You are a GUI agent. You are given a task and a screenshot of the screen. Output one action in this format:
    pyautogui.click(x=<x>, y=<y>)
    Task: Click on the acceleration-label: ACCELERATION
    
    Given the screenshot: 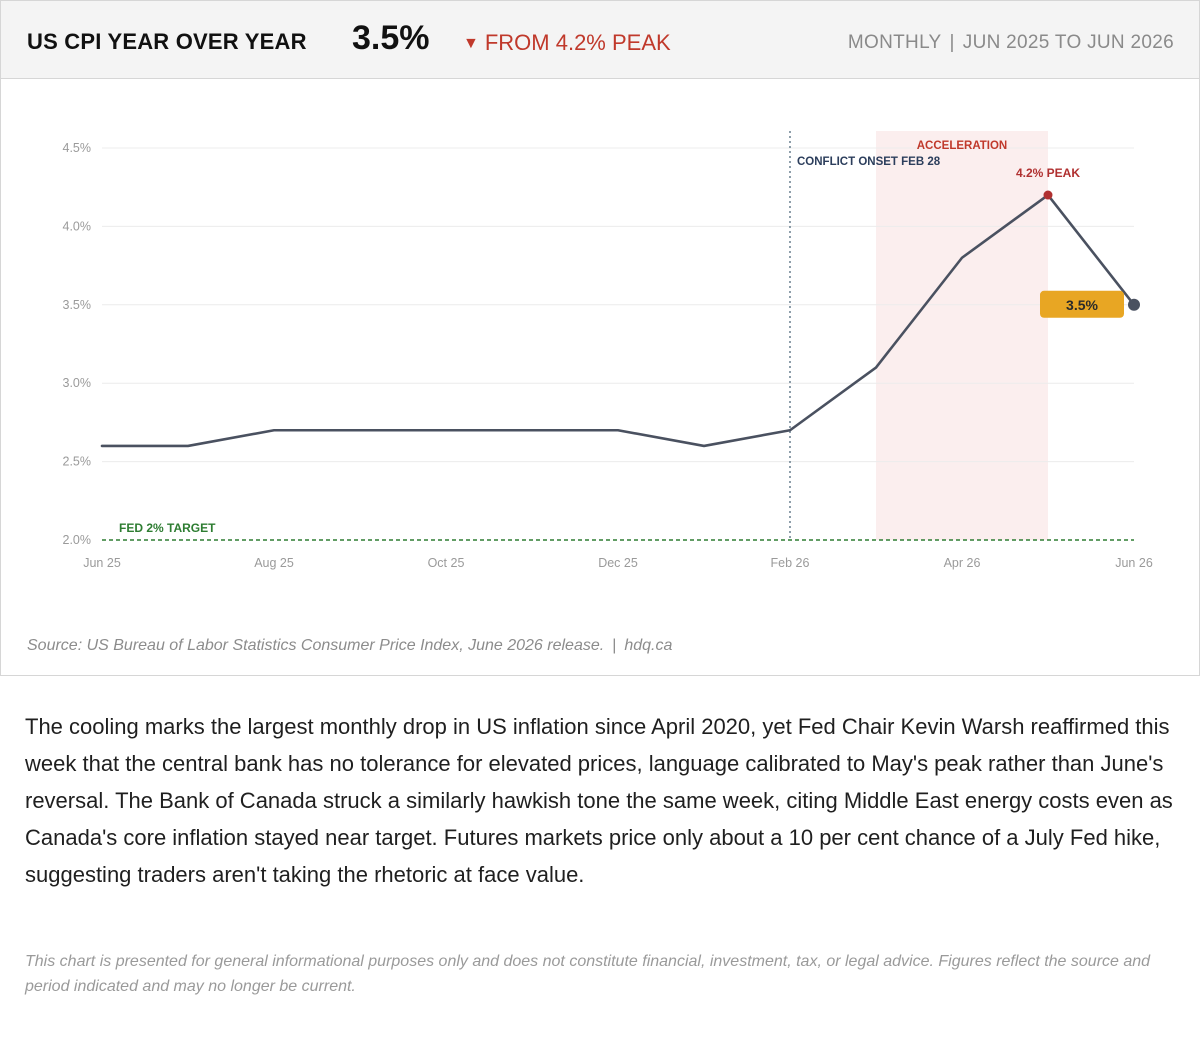 What is the action you would take?
    pyautogui.click(x=962, y=146)
    